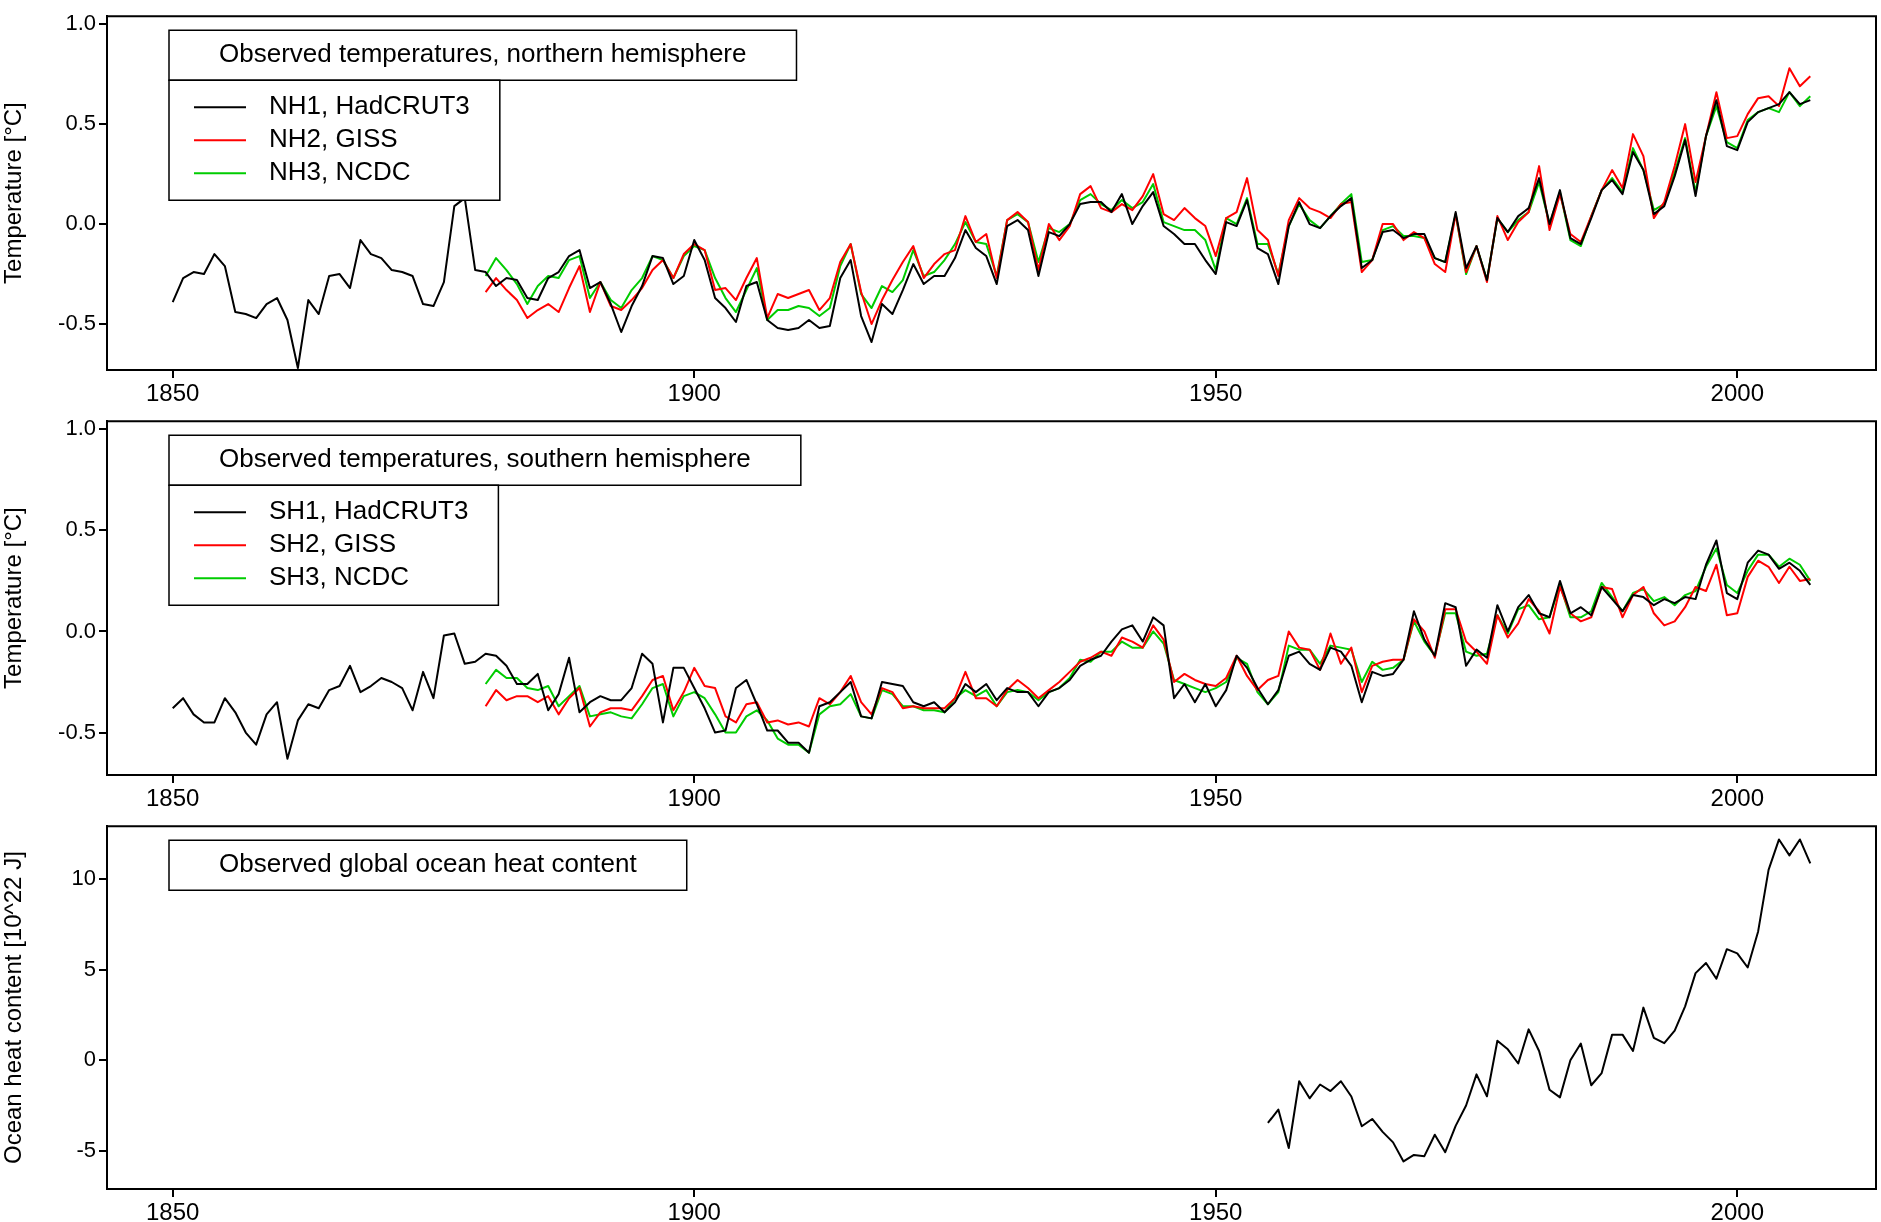  Describe the element at coordinates (485, 458) in the screenshot. I see `text: Observed temperatures, southern hemisphere` at that location.